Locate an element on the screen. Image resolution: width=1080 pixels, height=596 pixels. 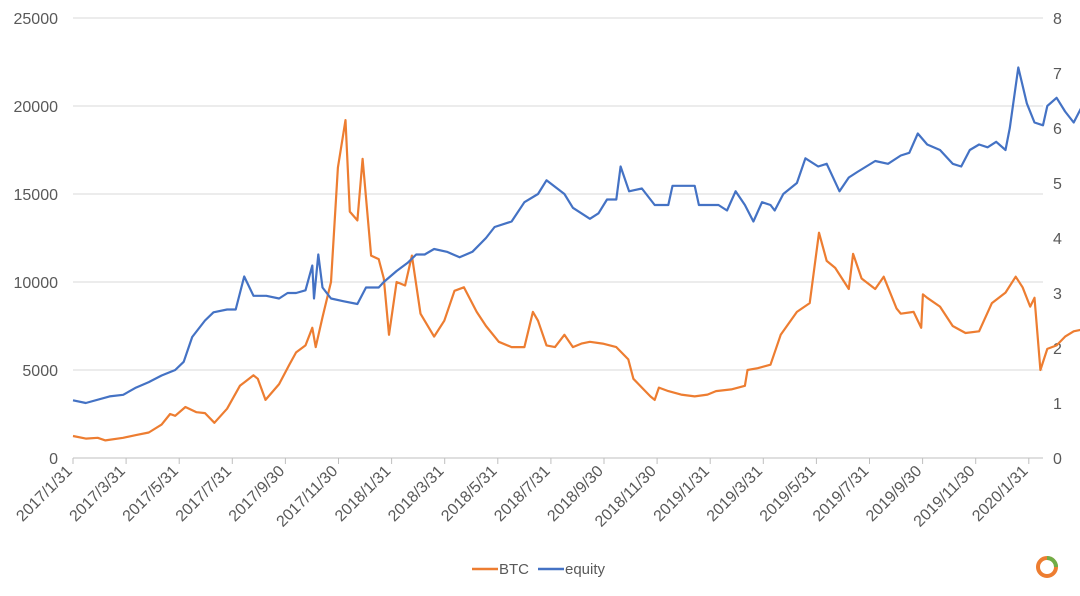
y-left-tick-label: 20000 is located at coordinates (36, 107).